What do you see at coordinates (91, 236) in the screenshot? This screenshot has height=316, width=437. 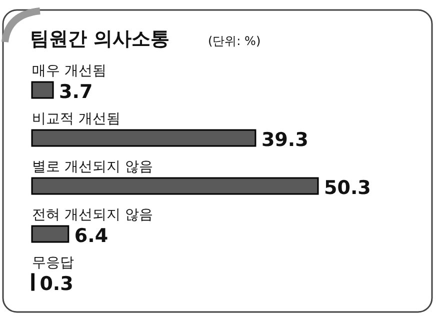 I see `data-label: 6.4` at bounding box center [91, 236].